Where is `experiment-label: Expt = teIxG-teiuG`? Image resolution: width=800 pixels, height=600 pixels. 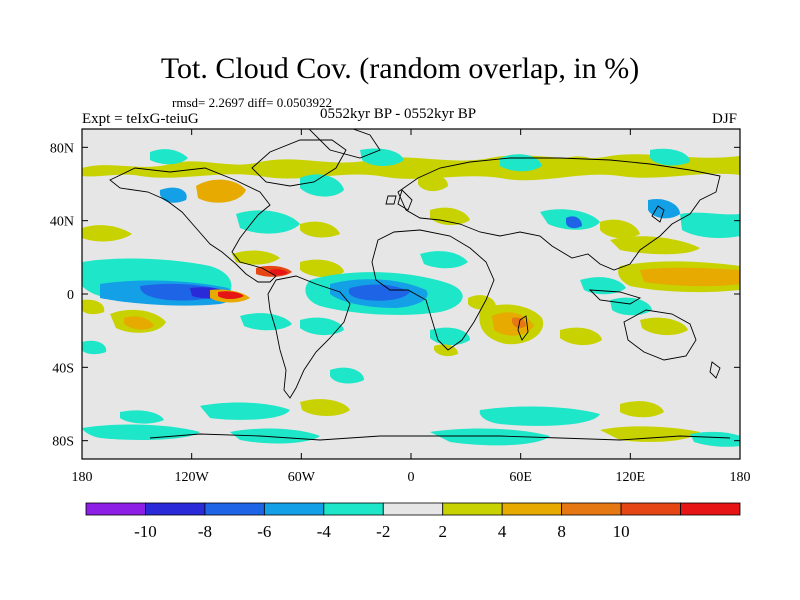 experiment-label: Expt = teIxG-teiuG is located at coordinates (140, 119).